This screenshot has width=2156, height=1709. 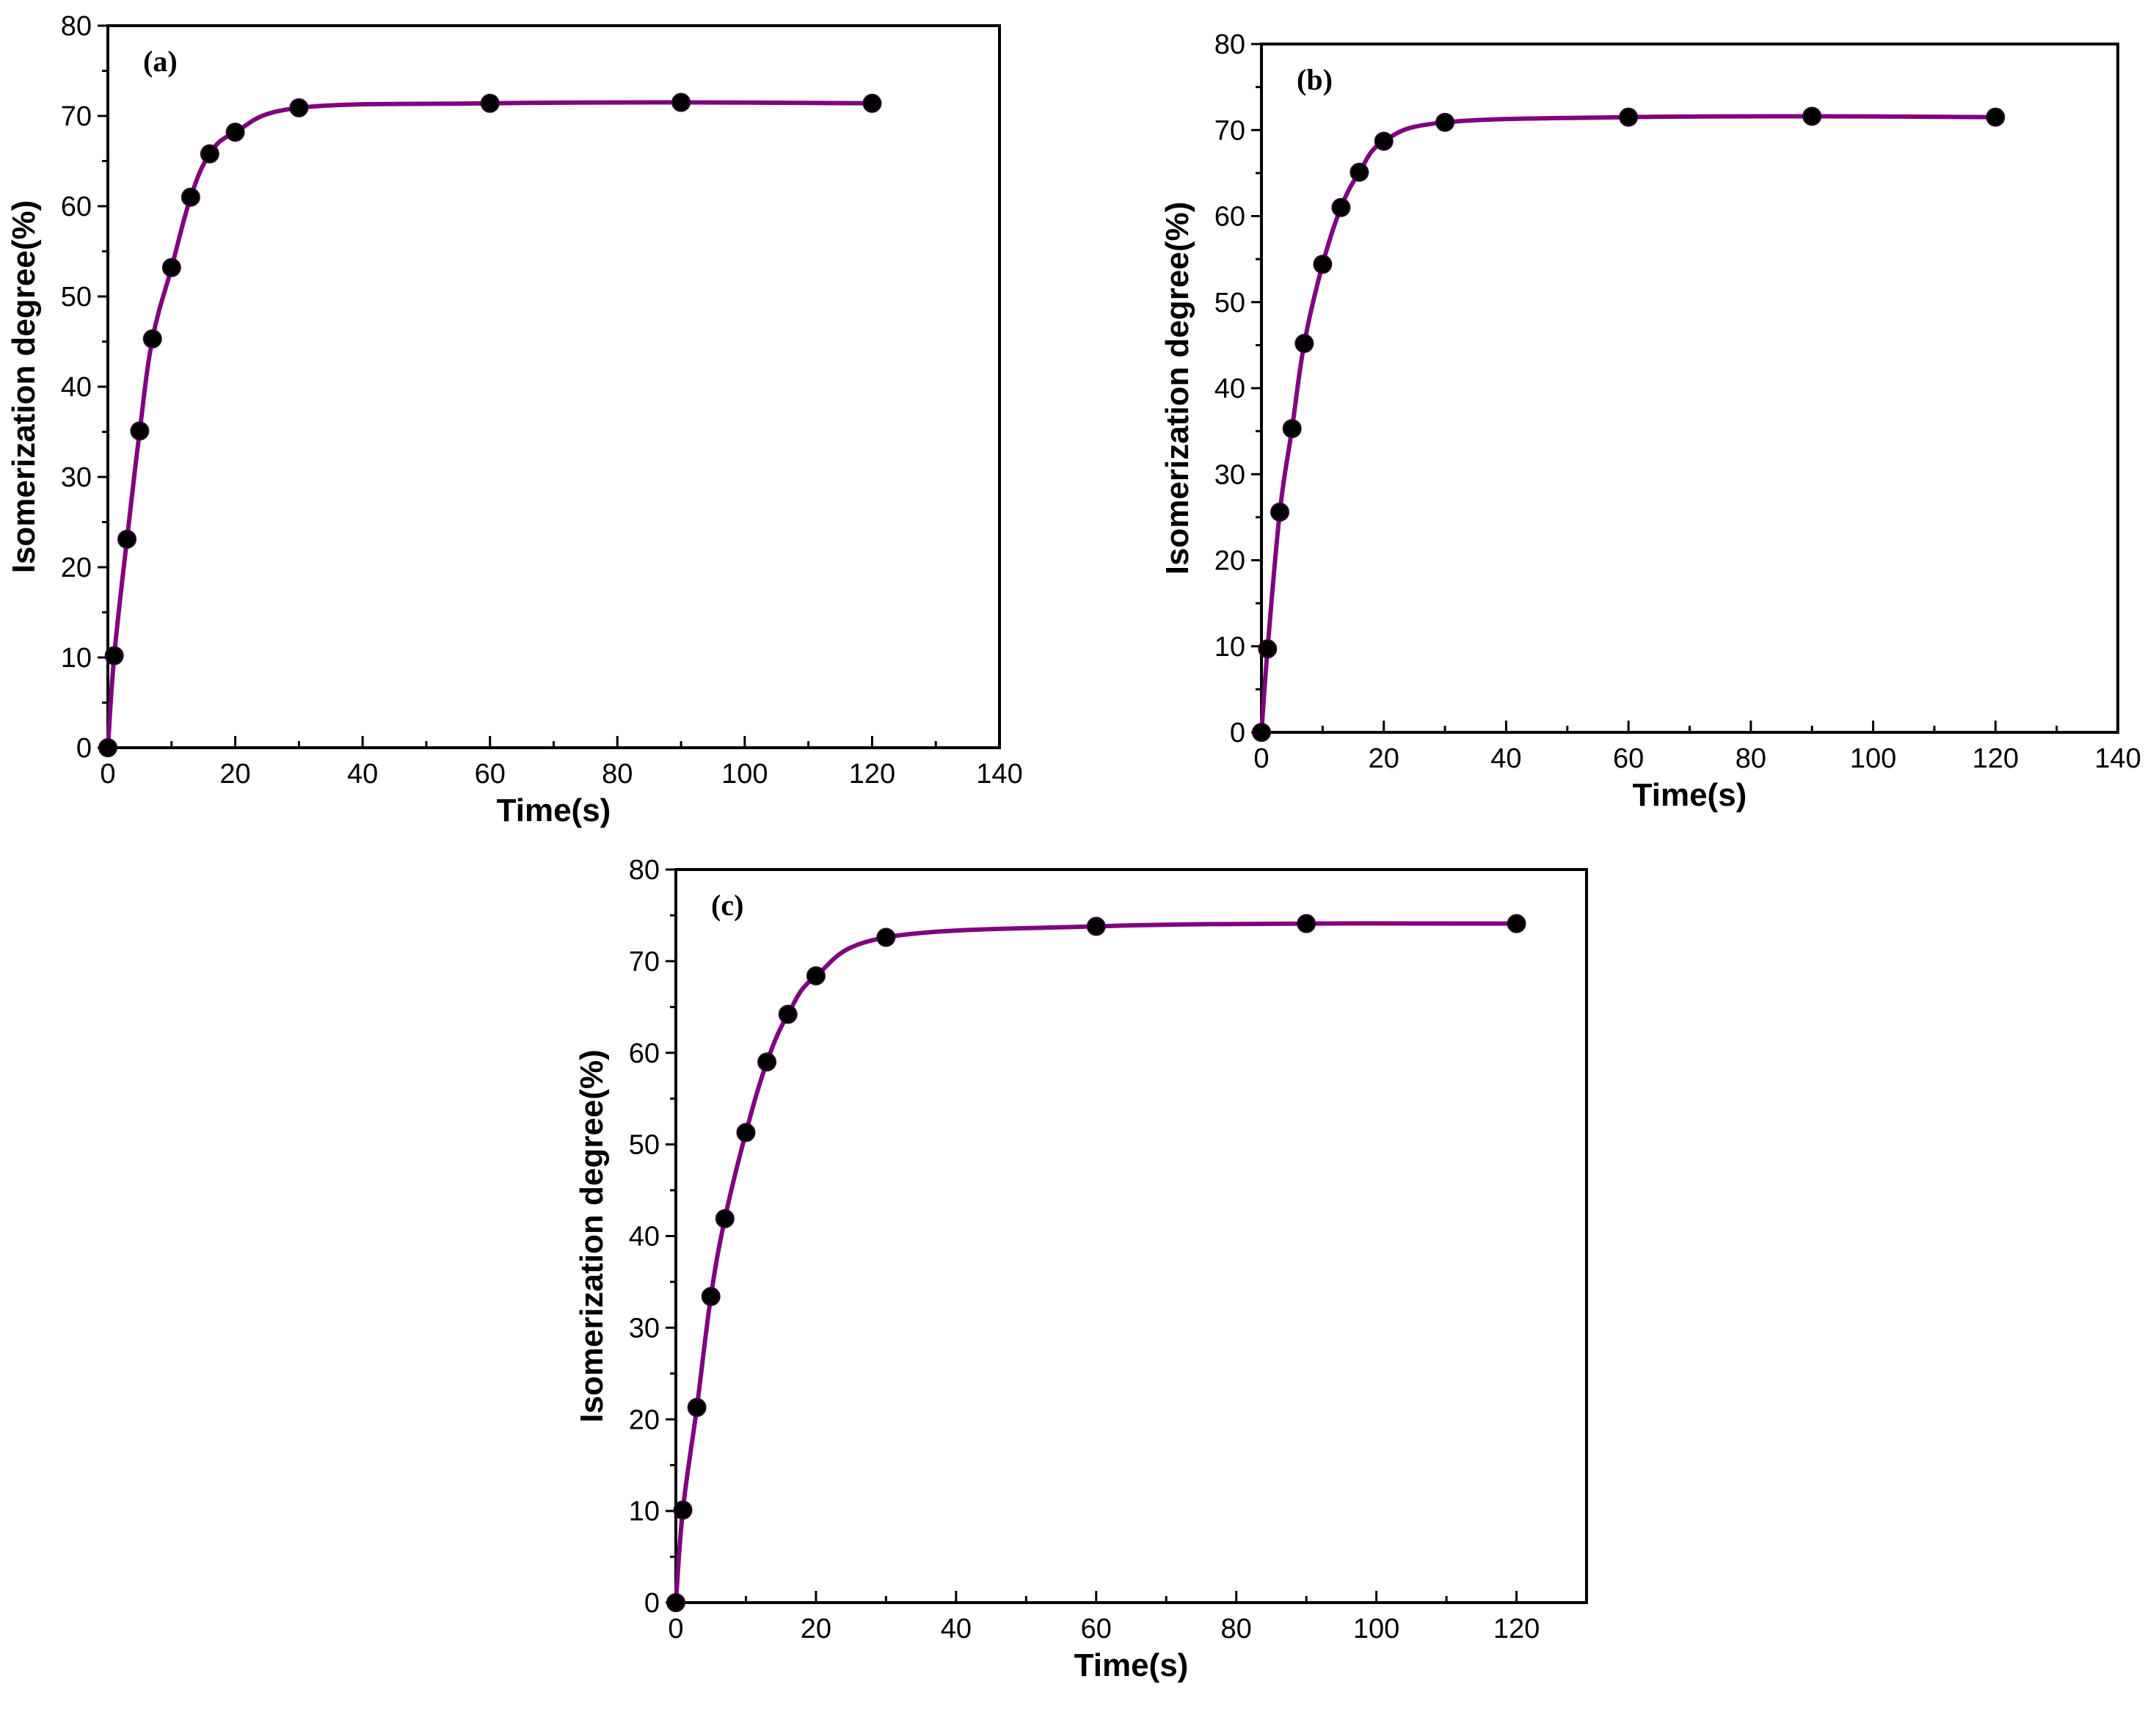 I want to click on panel-label: (c), so click(x=727, y=905).